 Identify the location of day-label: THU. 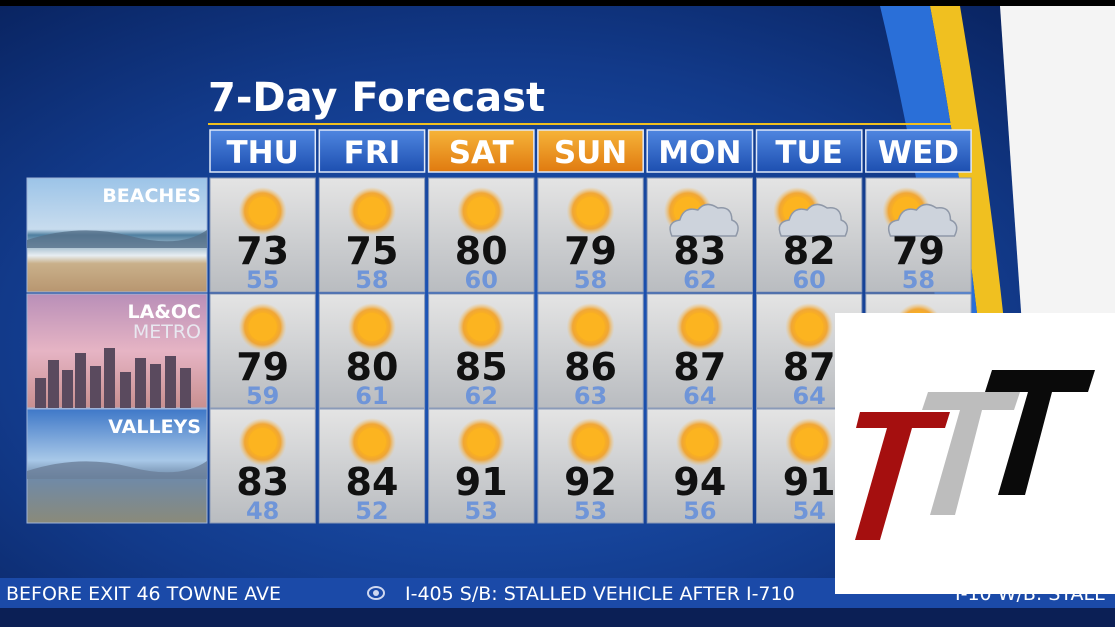
(263, 153).